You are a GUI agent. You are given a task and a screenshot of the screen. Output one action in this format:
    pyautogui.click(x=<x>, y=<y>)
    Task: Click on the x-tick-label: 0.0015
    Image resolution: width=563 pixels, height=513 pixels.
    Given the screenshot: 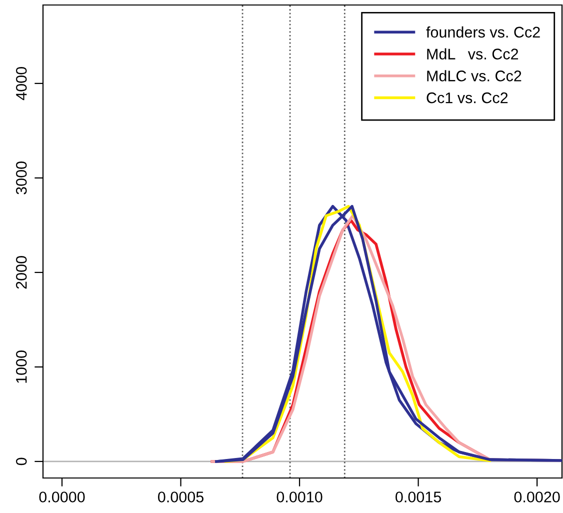 What is the action you would take?
    pyautogui.click(x=419, y=497)
    